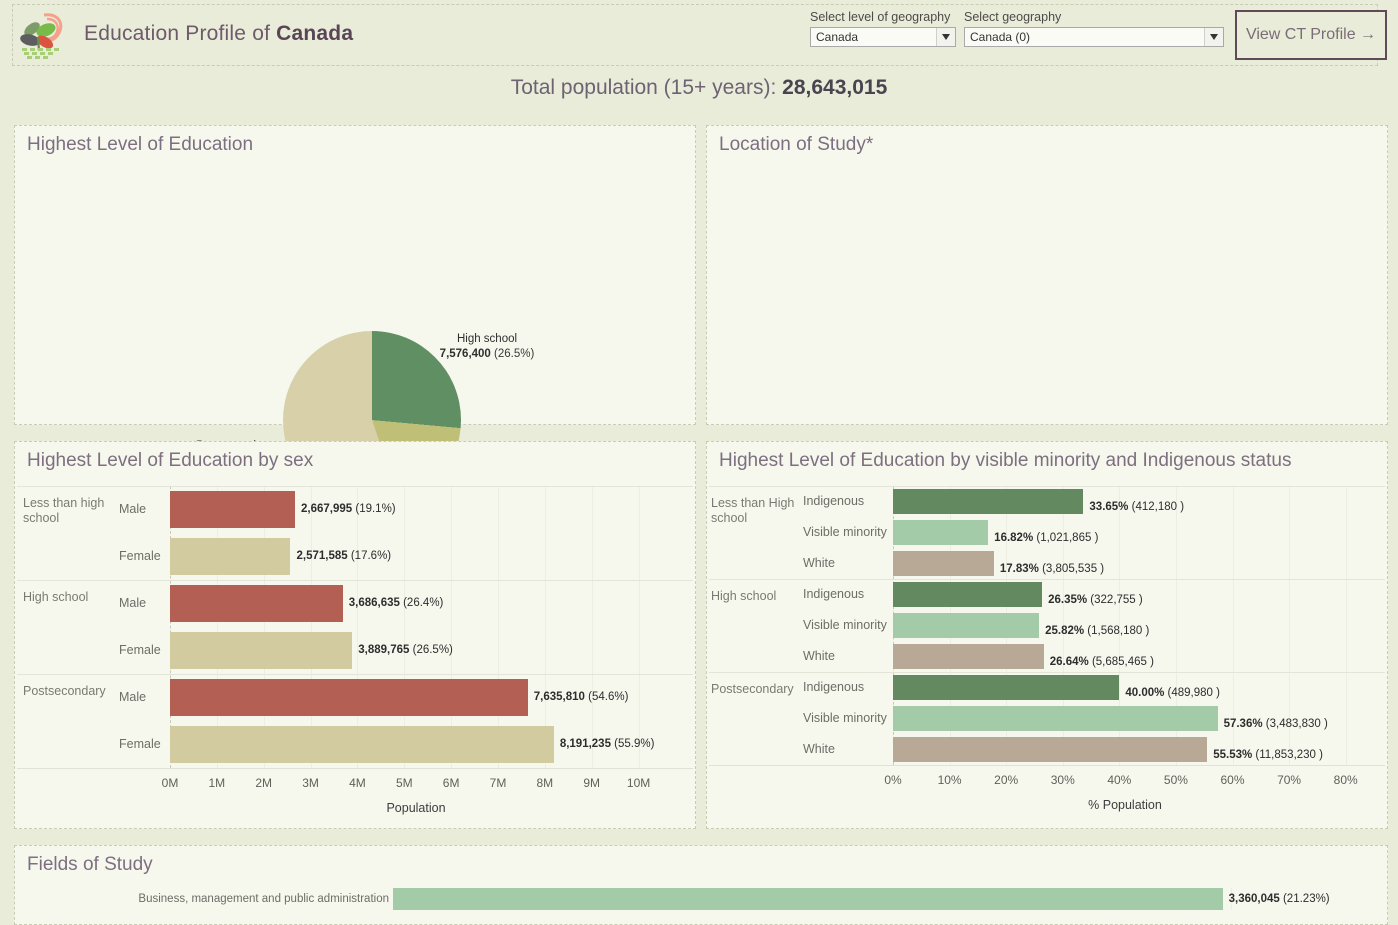  What do you see at coordinates (1172, 693) in the screenshot?
I see `bar-value-label: 40.00% (489,980 )` at bounding box center [1172, 693].